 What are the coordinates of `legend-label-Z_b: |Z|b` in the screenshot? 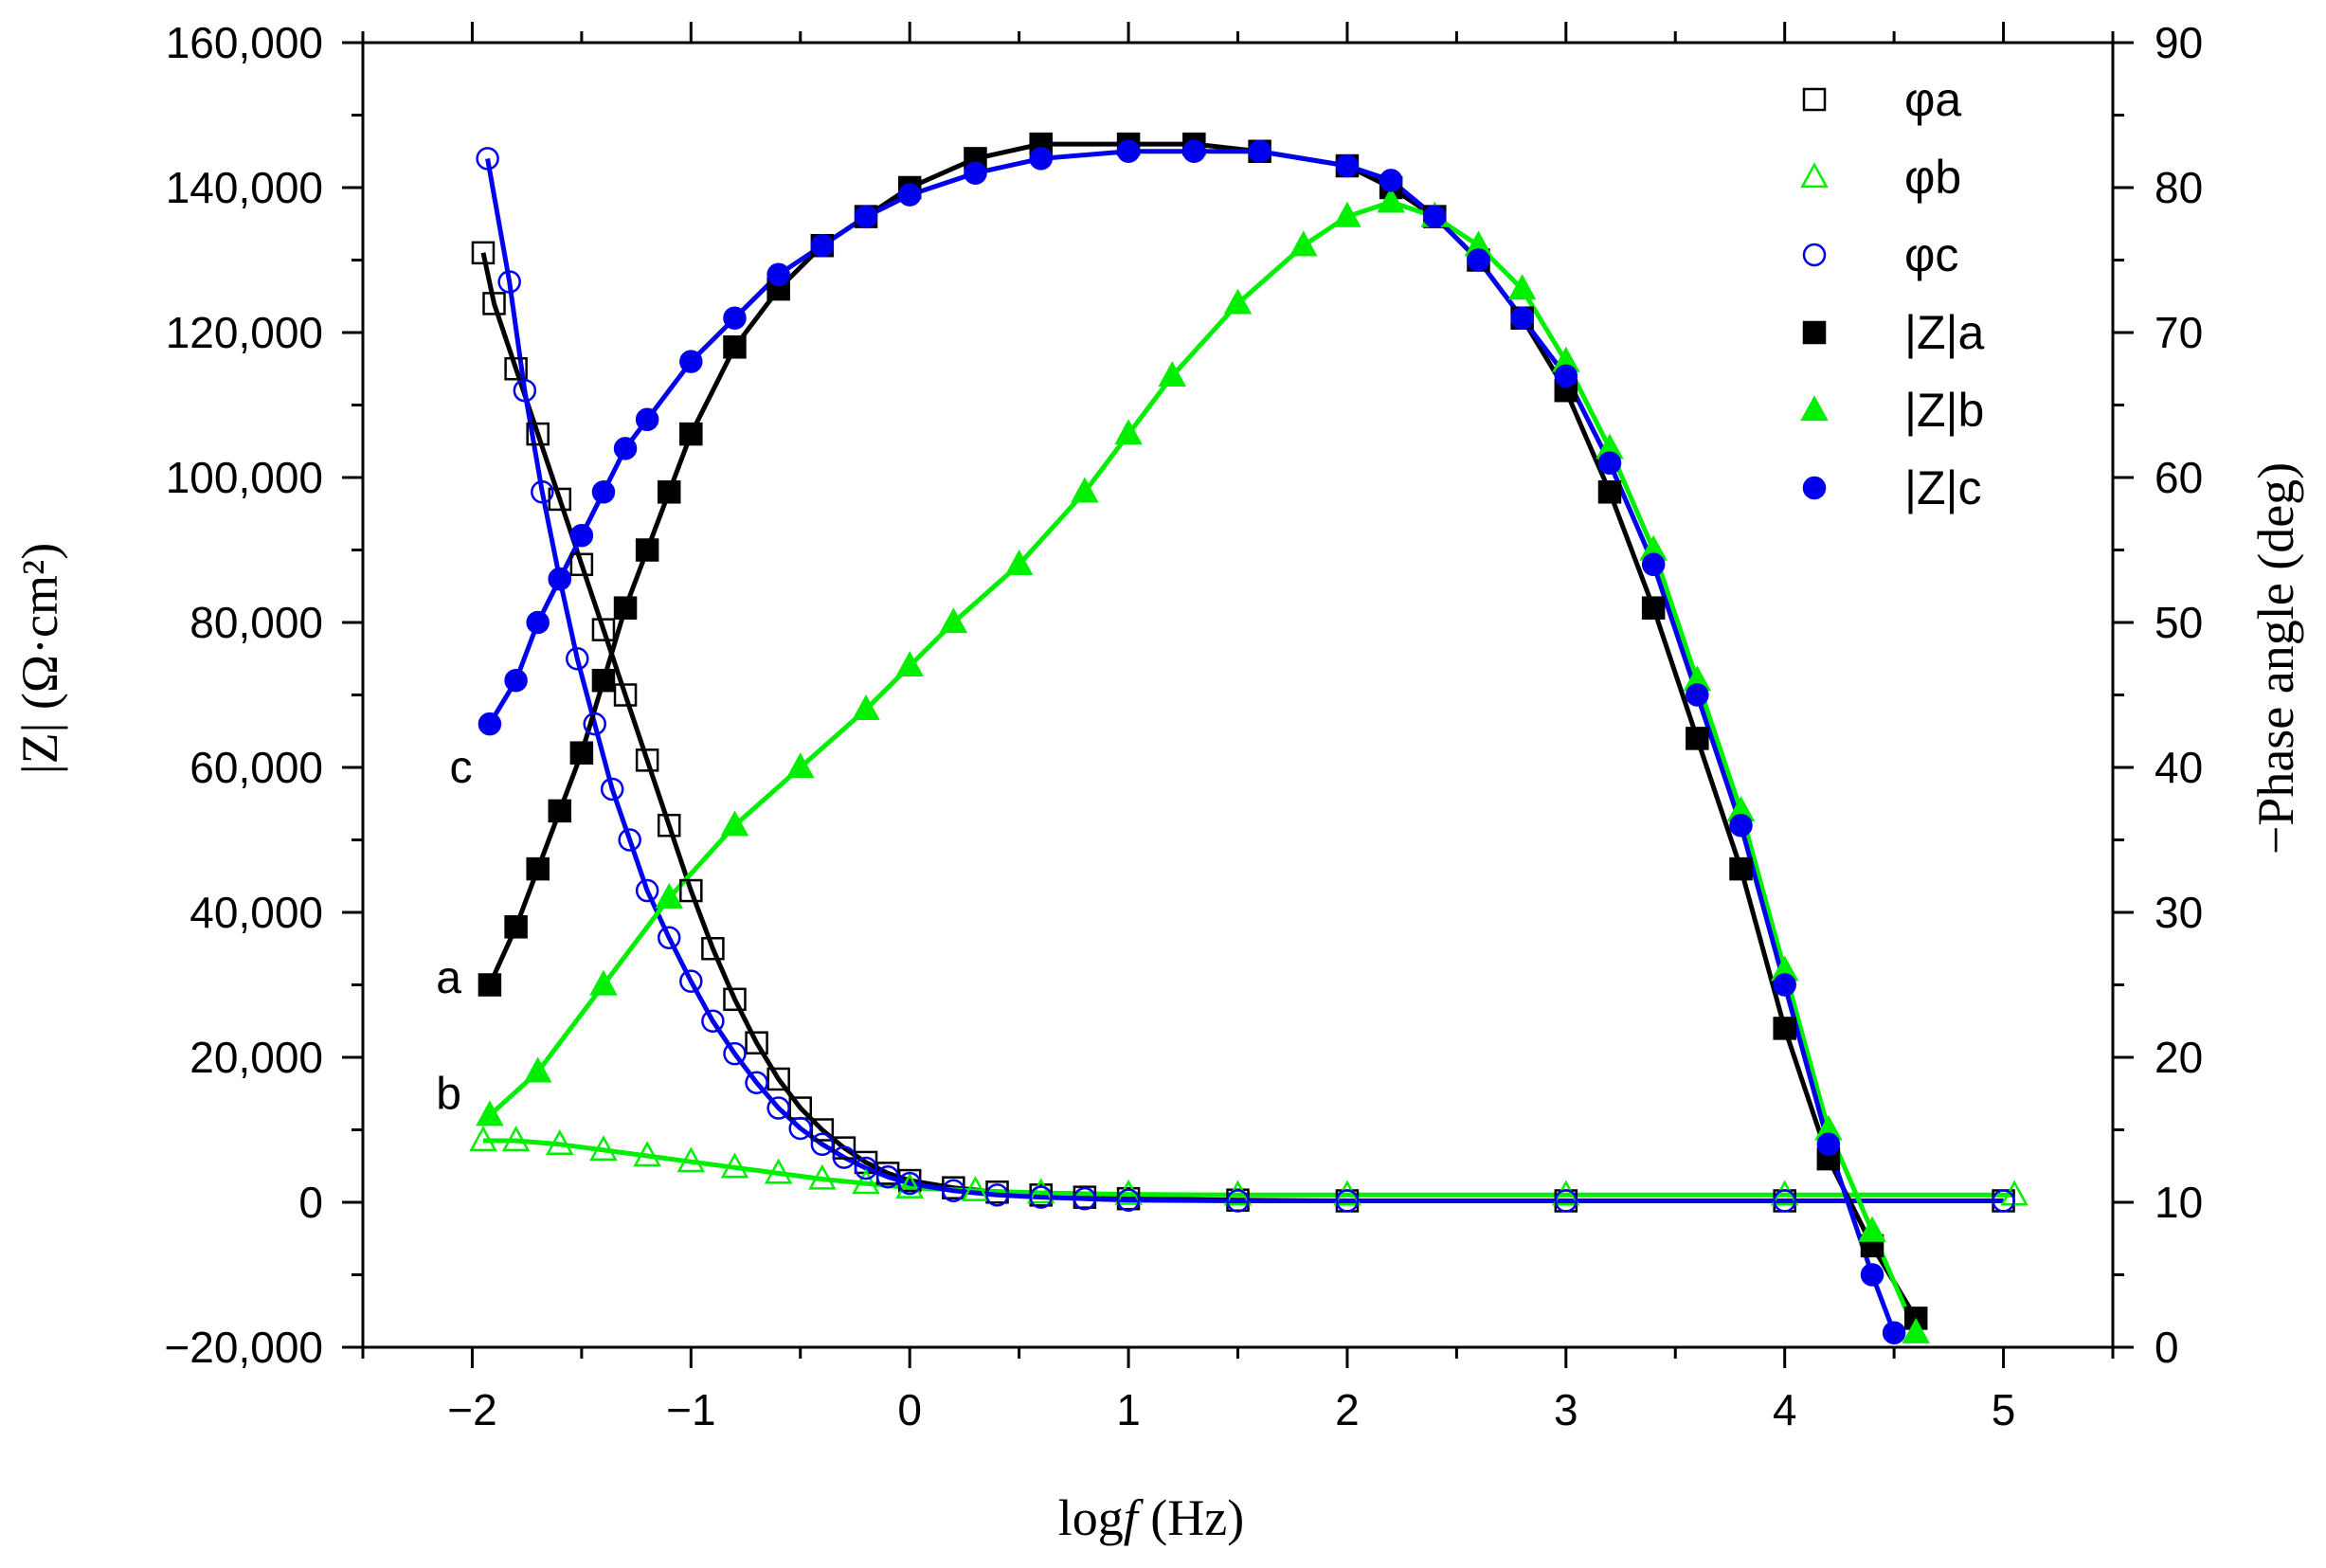 It's located at (1944, 410).